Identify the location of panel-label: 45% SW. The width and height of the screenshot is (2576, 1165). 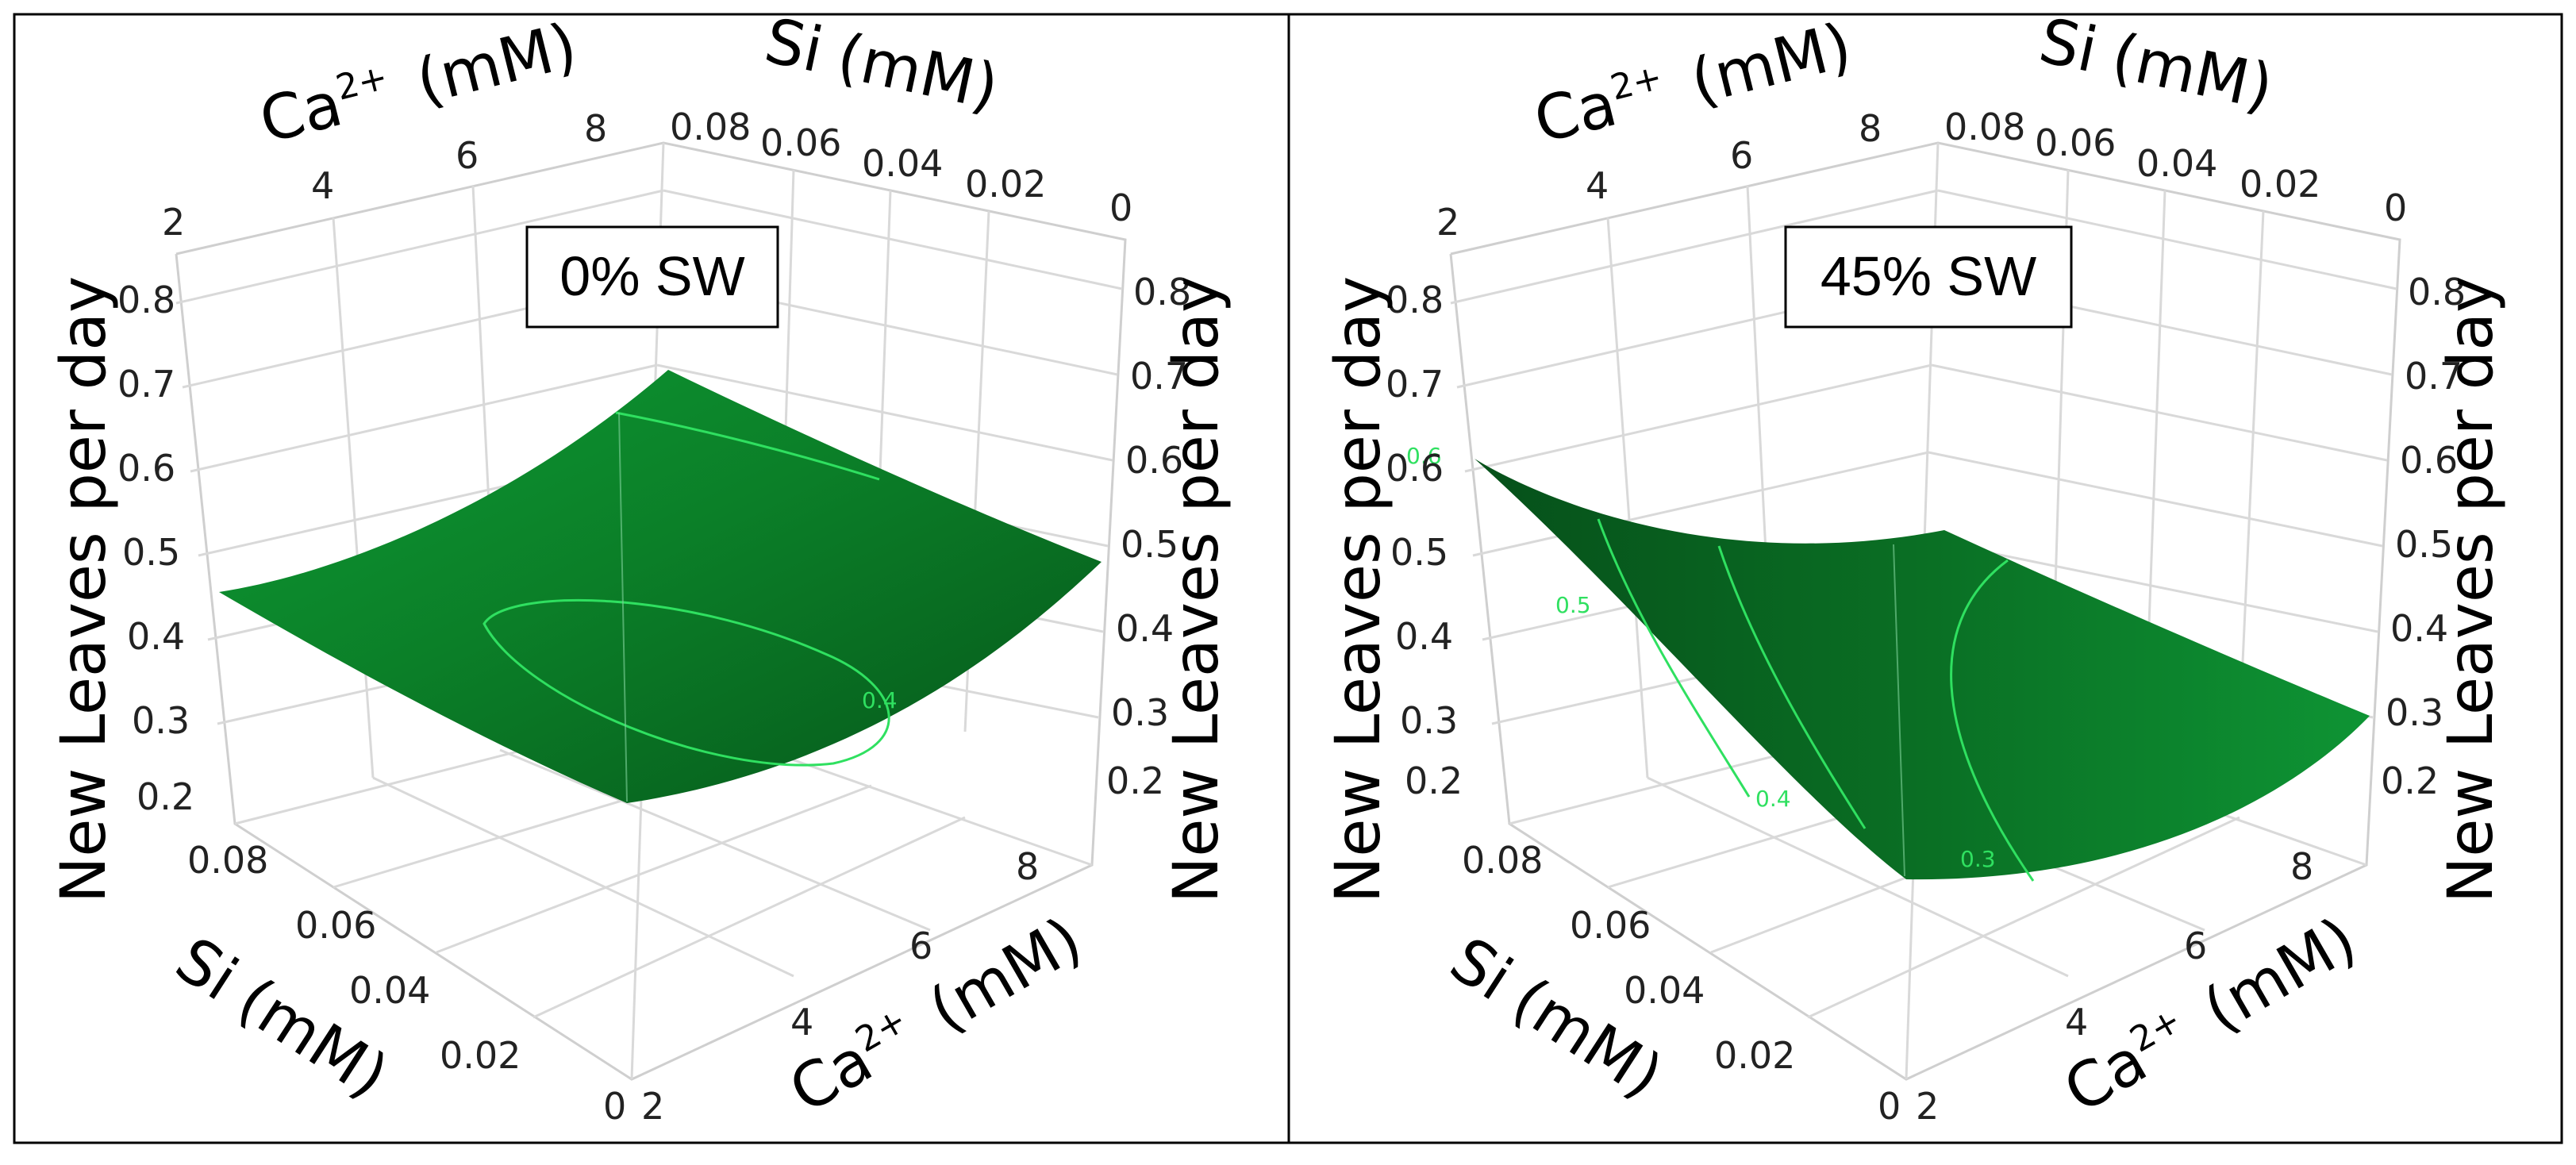
(1928, 276).